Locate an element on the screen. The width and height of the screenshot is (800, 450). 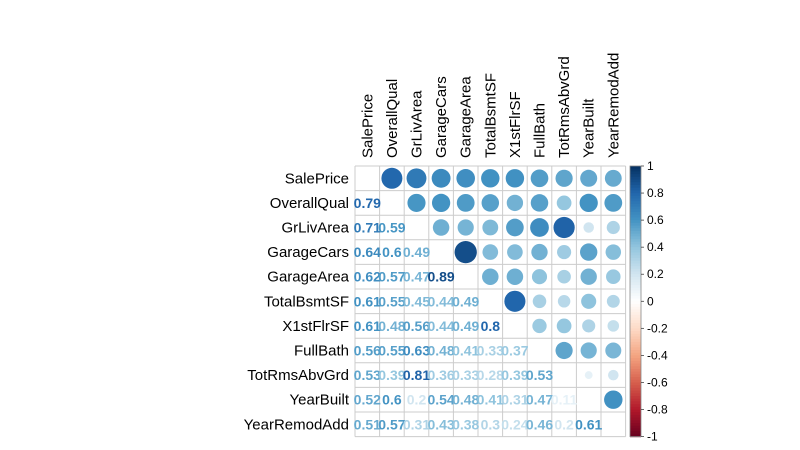
corr-circle-X1stFlrSF-YearRemodAdd is located at coordinates (613, 326).